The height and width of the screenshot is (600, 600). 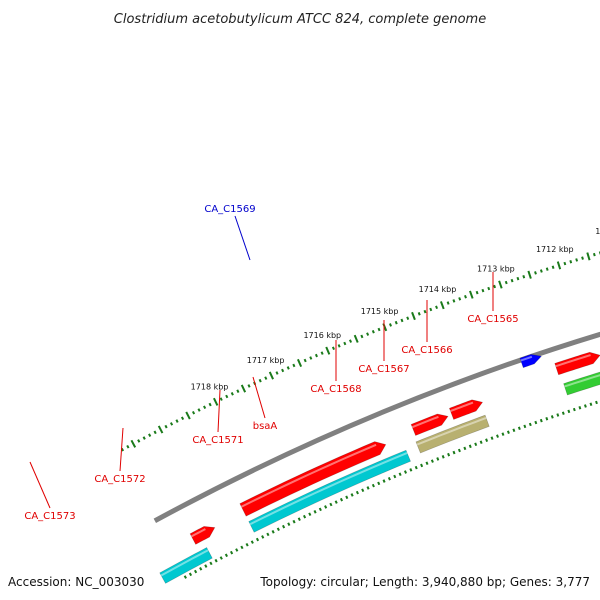 I want to click on gene-label: CA_C1573, so click(x=49, y=516).